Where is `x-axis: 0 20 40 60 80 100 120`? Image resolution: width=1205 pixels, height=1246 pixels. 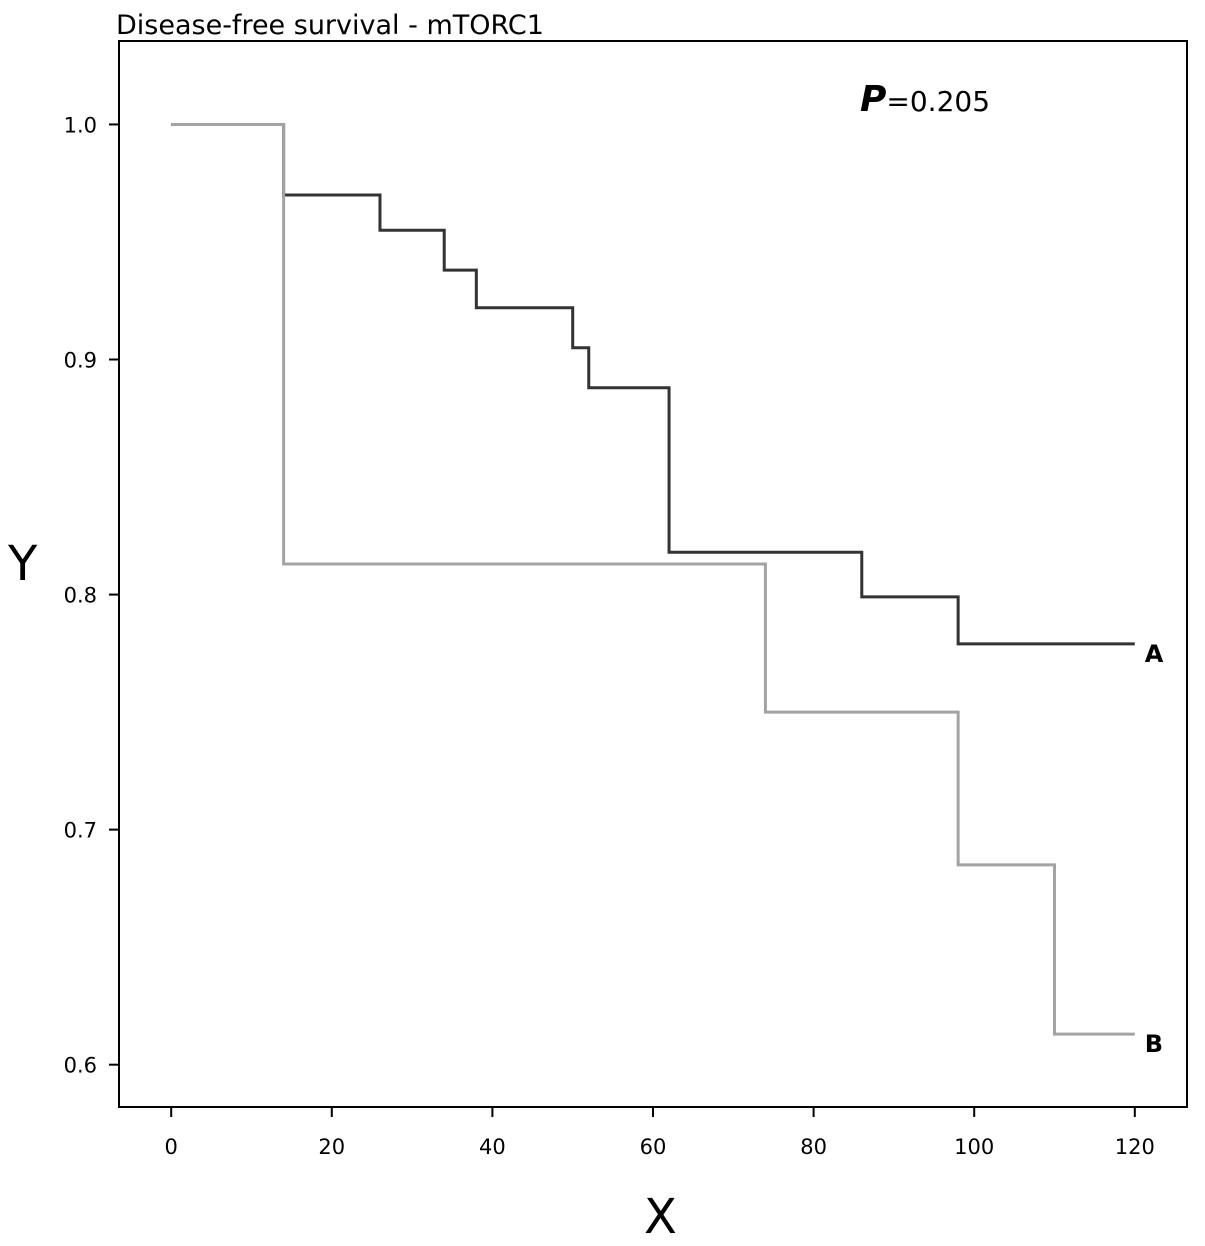 x-axis: 0 20 40 60 80 100 120 is located at coordinates (660, 1133).